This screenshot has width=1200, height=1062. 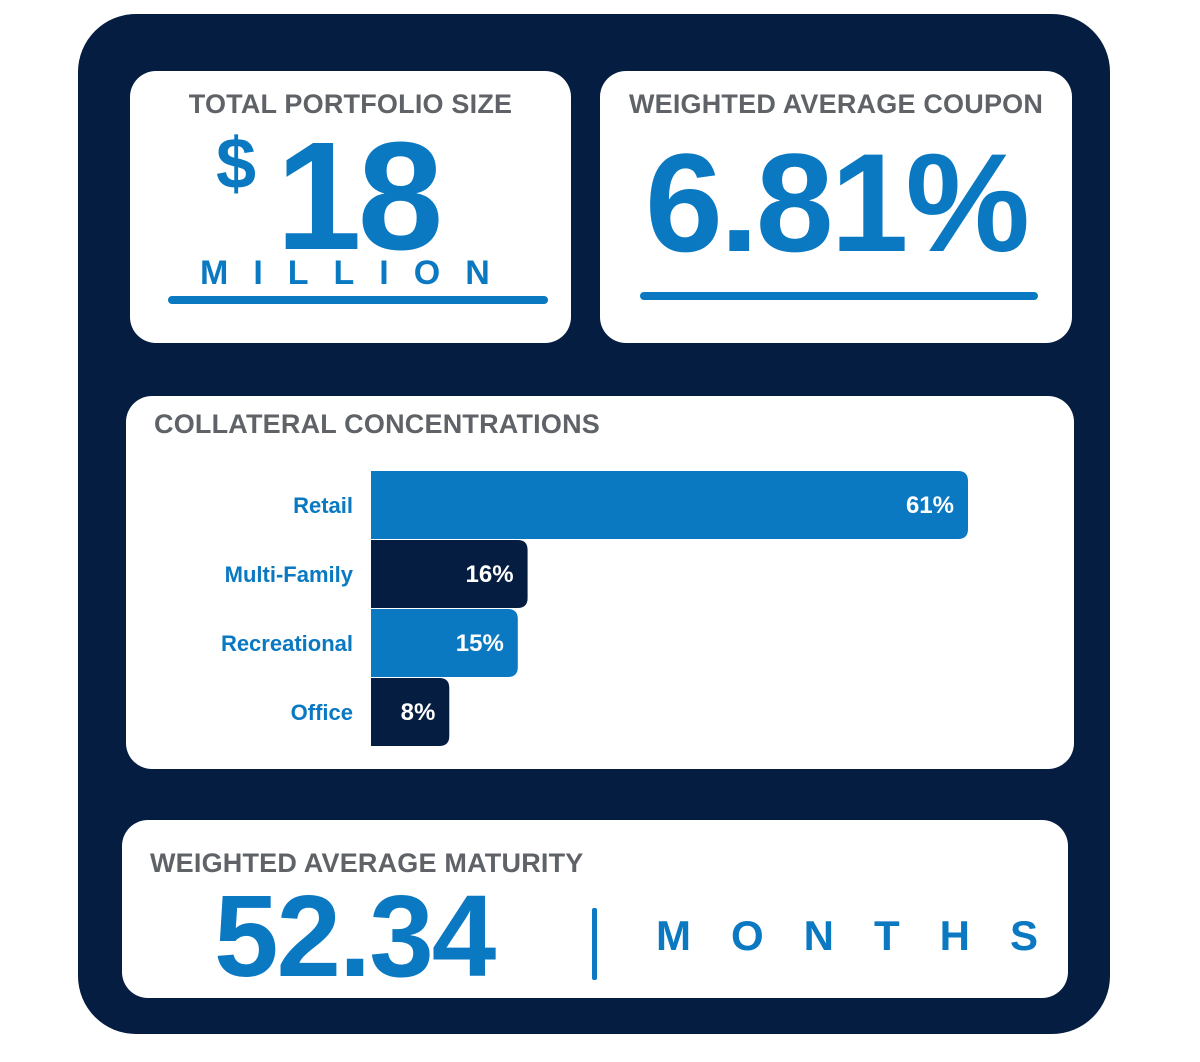 I want to click on bar-retail, so click(x=669, y=505).